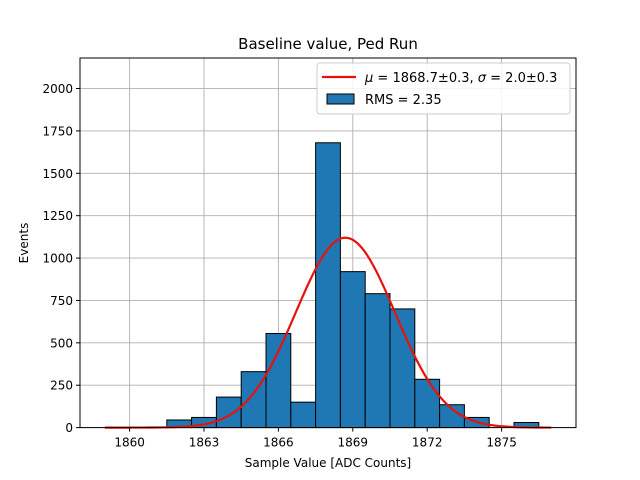 The image size is (640, 480). I want to click on x-tick-label: 1875, so click(501, 443).